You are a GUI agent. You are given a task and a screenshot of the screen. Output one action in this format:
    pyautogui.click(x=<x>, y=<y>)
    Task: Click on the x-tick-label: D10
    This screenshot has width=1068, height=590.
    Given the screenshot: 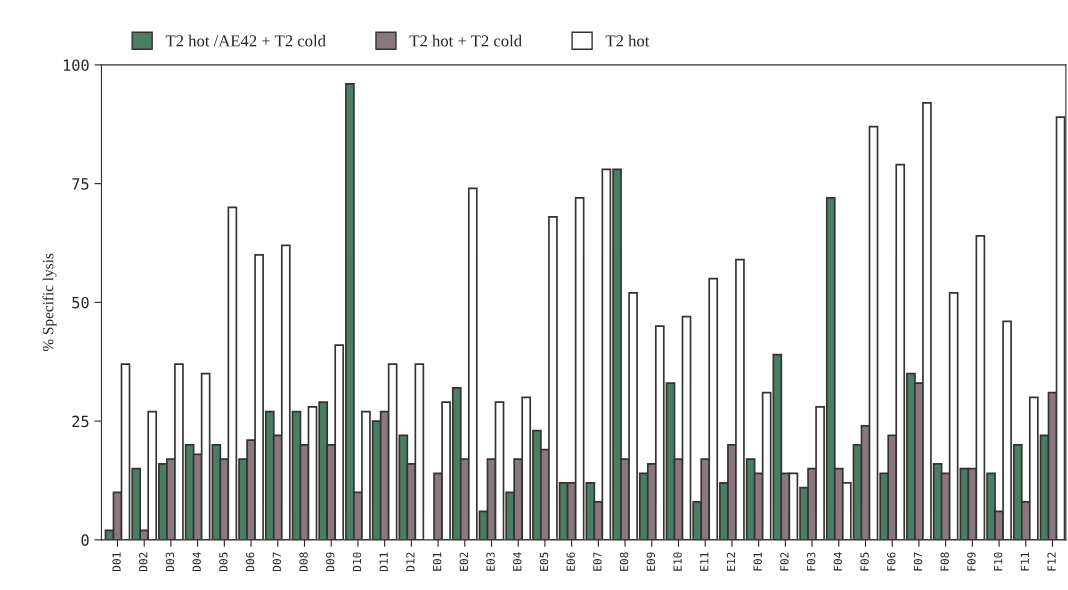 What is the action you would take?
    pyautogui.click(x=357, y=561)
    